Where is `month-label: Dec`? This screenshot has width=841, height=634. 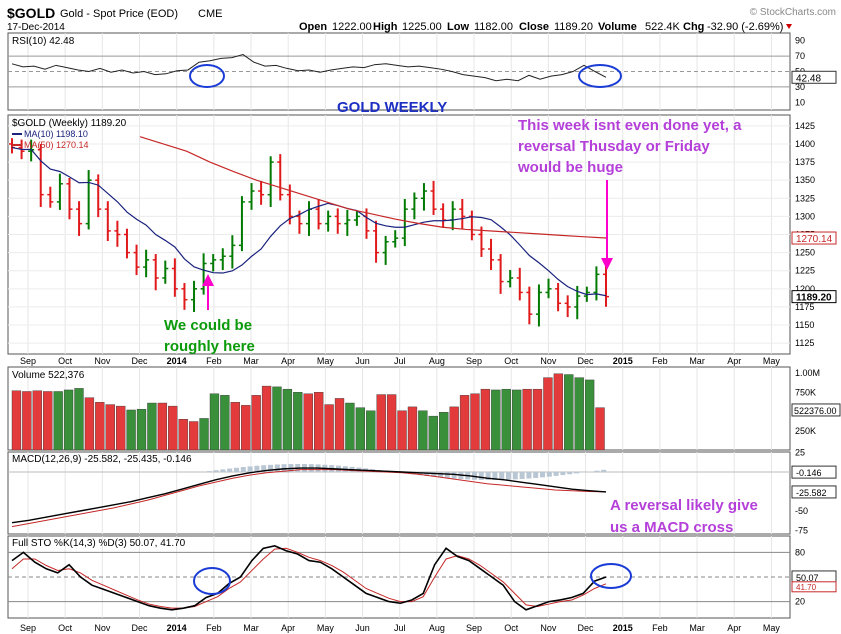
month-label: Dec is located at coordinates (586, 361).